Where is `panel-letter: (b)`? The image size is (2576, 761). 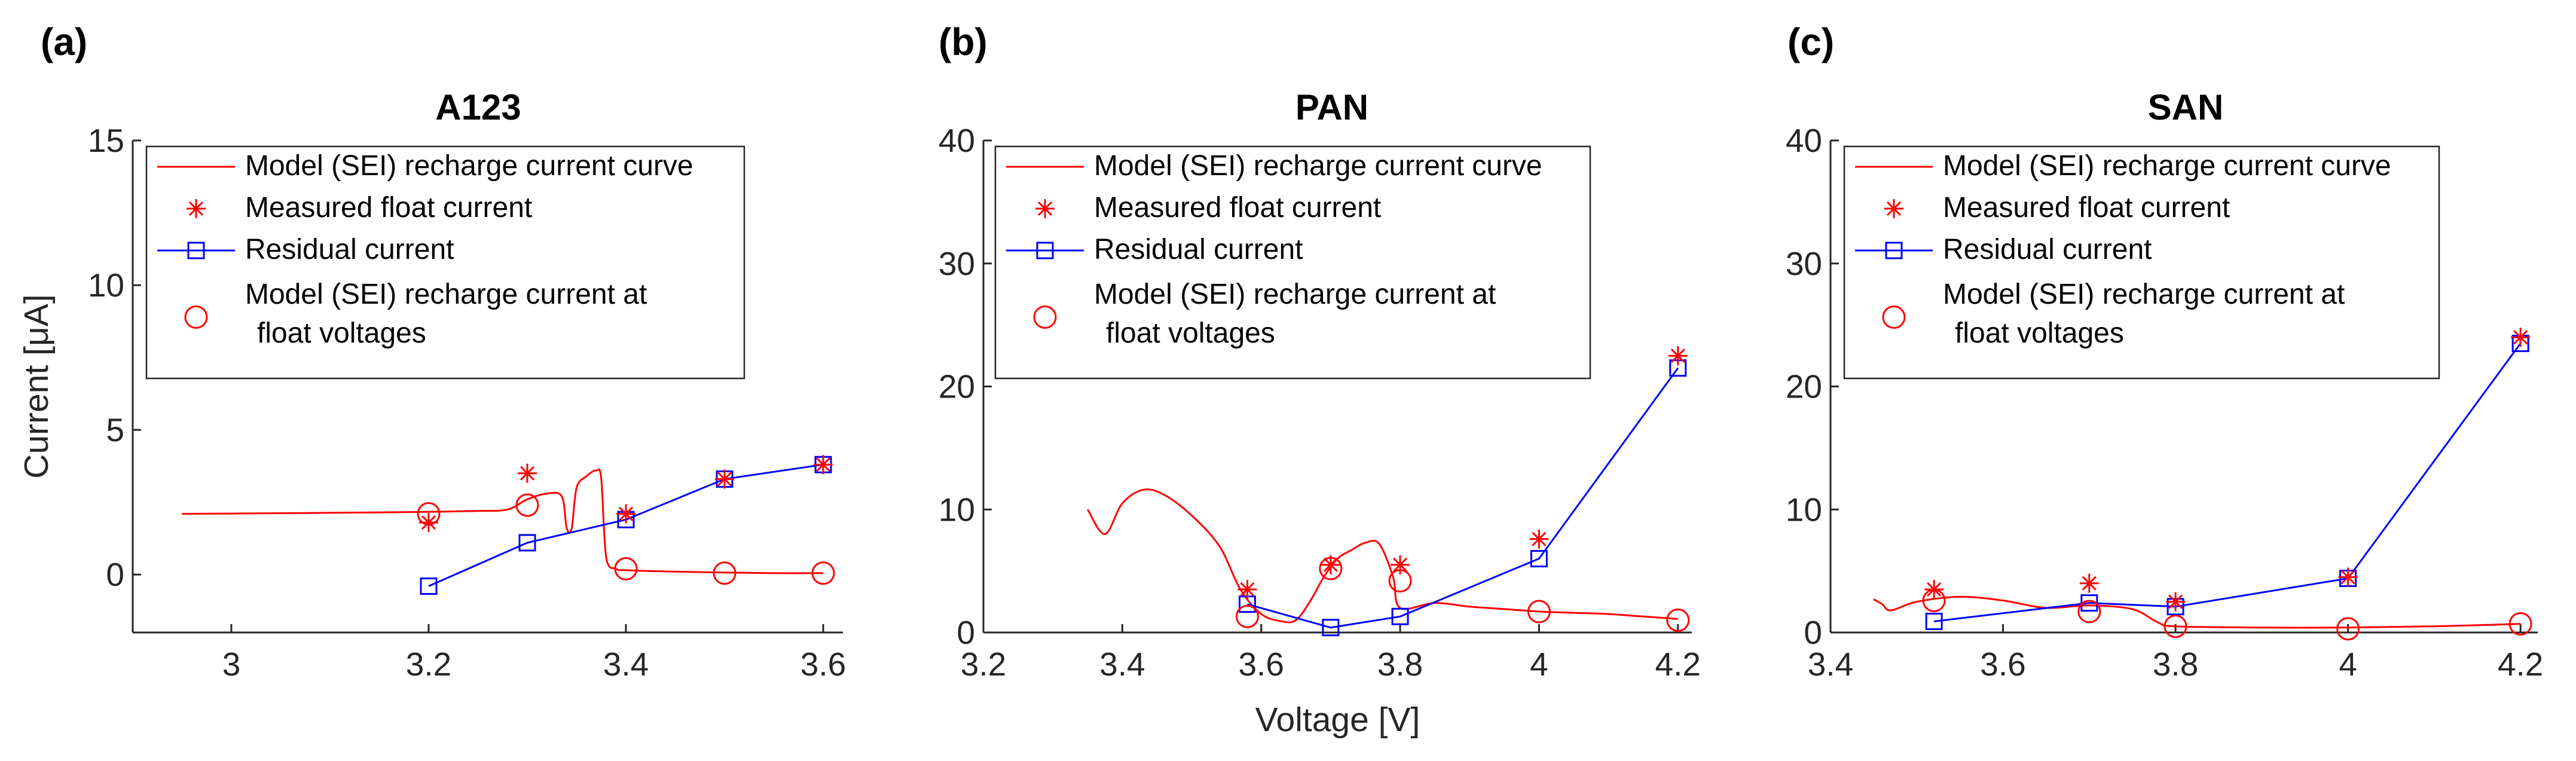 panel-letter: (b) is located at coordinates (964, 41).